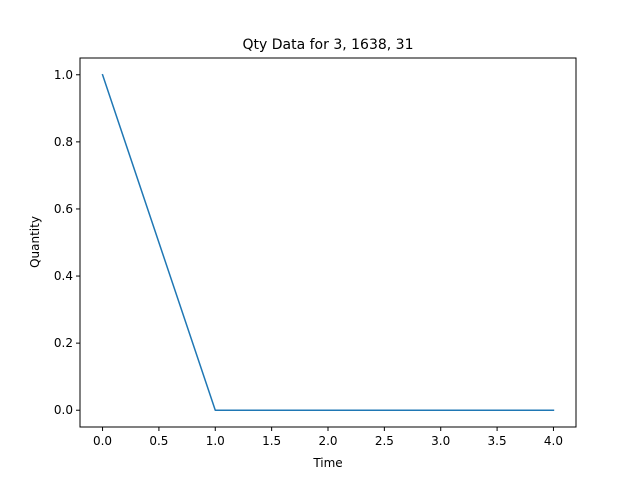 The width and height of the screenshot is (640, 480). What do you see at coordinates (328, 45) in the screenshot?
I see `chart-title: Qty Data for 3, 1638, 31` at bounding box center [328, 45].